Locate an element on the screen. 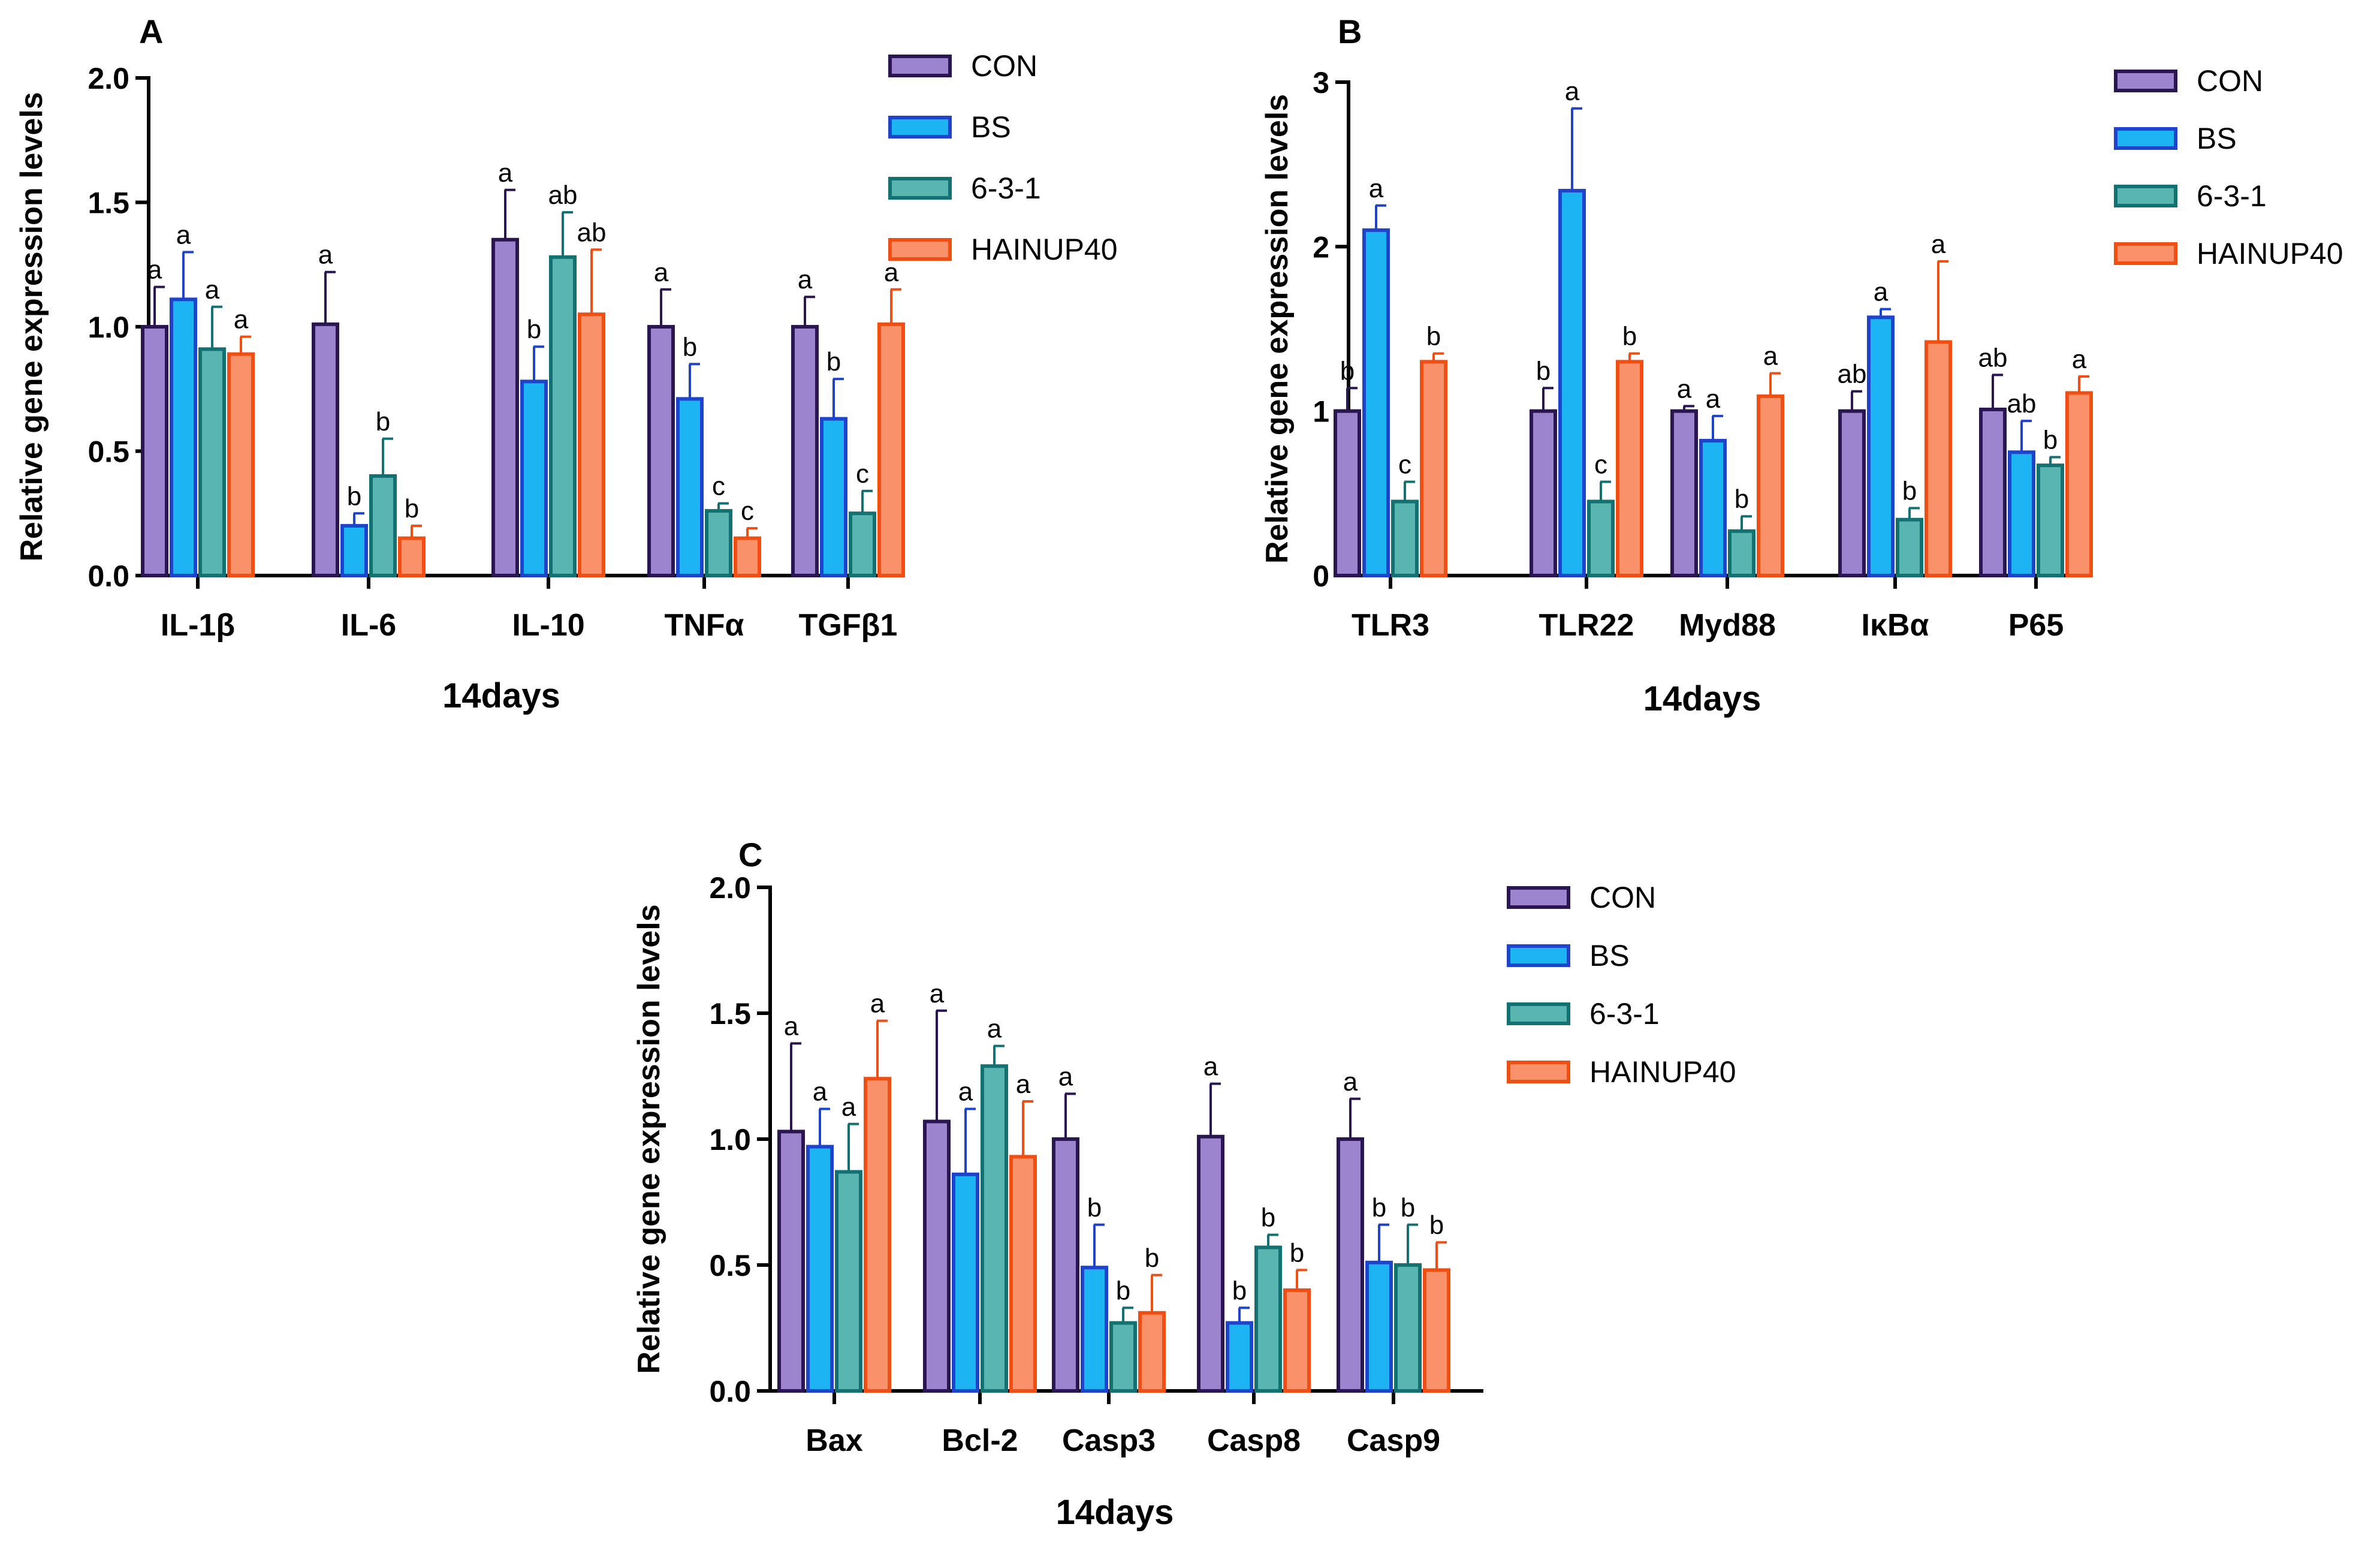 This screenshot has height=1548, width=2380. panel-letter: A is located at coordinates (151, 31).